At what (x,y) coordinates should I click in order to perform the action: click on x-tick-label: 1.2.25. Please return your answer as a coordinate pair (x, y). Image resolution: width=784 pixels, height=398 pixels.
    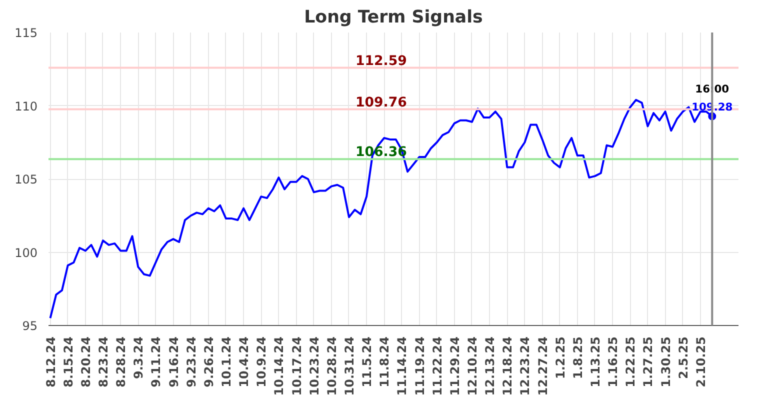
    Looking at the image, I should click on (560, 358).